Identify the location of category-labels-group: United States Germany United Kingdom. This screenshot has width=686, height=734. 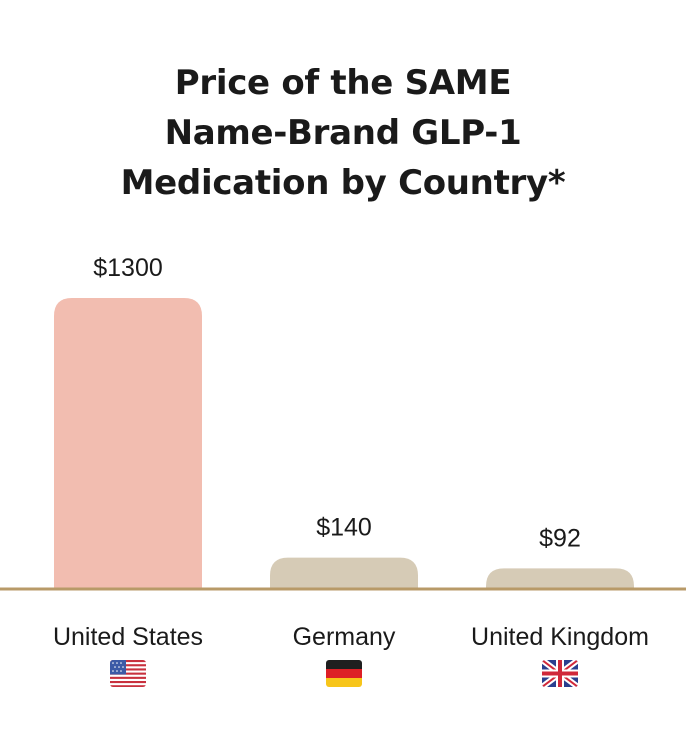
(351, 637).